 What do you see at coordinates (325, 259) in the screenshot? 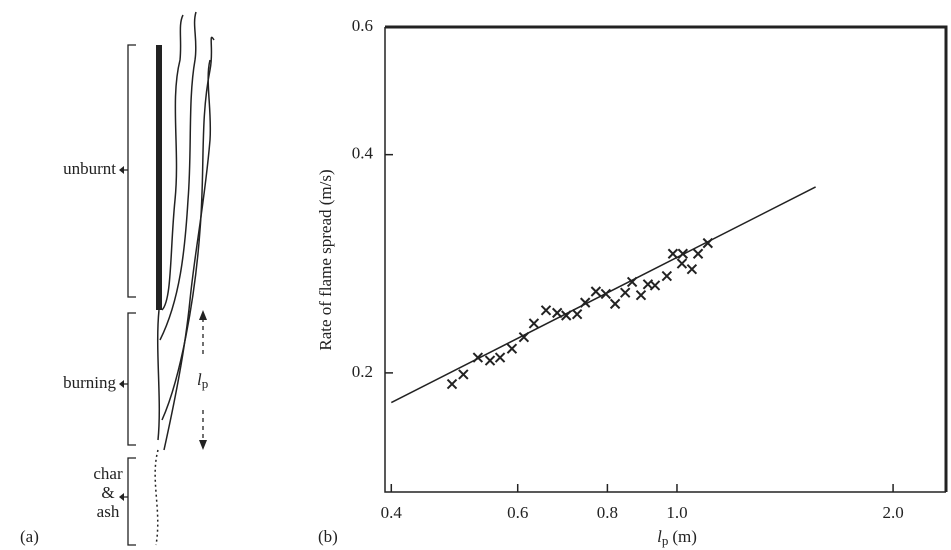
I see `y-axis-label: Rate of flame spread (m/s)` at bounding box center [325, 259].